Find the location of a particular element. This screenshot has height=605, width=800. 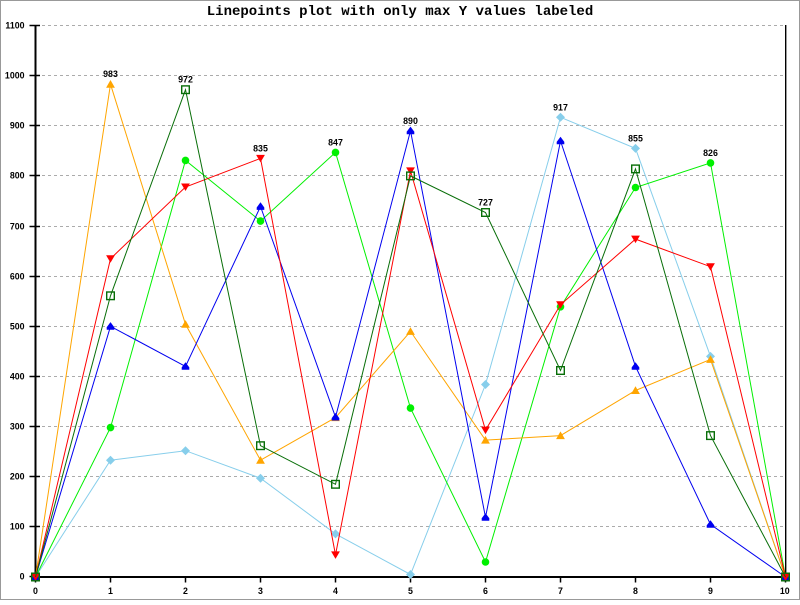

svg-text: 3 is located at coordinates (260, 591).